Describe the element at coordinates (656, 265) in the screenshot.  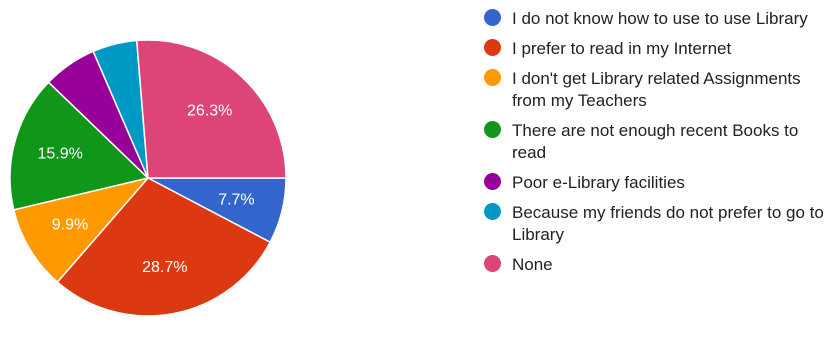
I see `legend-item-6: None` at that location.